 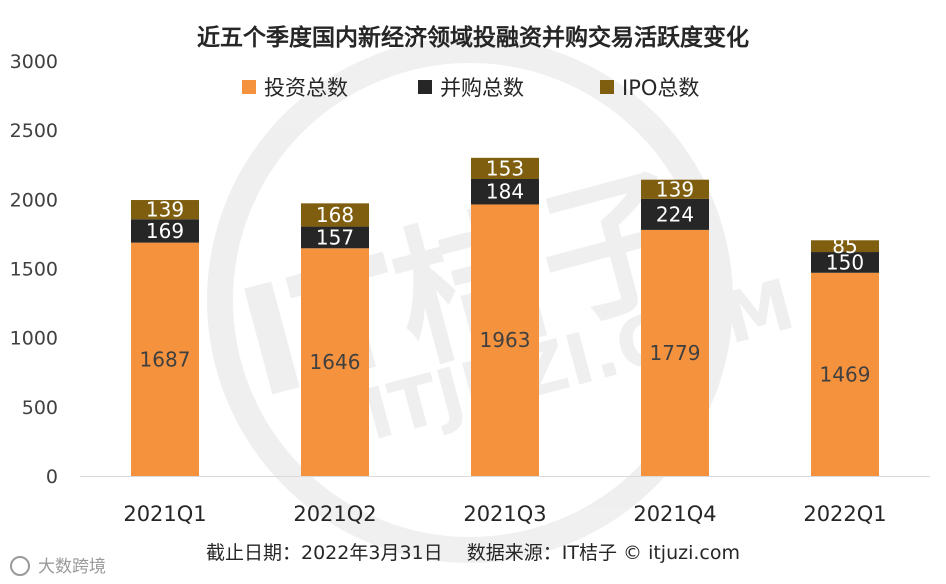 I want to click on data-label: 184, so click(x=505, y=192).